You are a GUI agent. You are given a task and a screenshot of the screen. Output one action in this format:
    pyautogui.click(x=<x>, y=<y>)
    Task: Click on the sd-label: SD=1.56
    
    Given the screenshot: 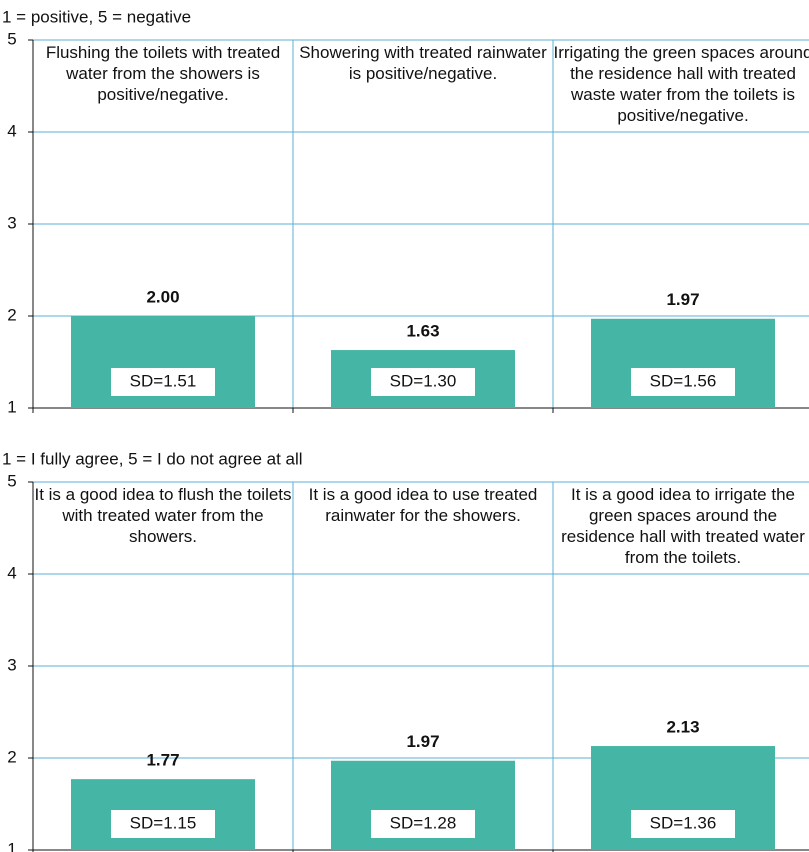 What is the action you would take?
    pyautogui.click(x=683, y=380)
    